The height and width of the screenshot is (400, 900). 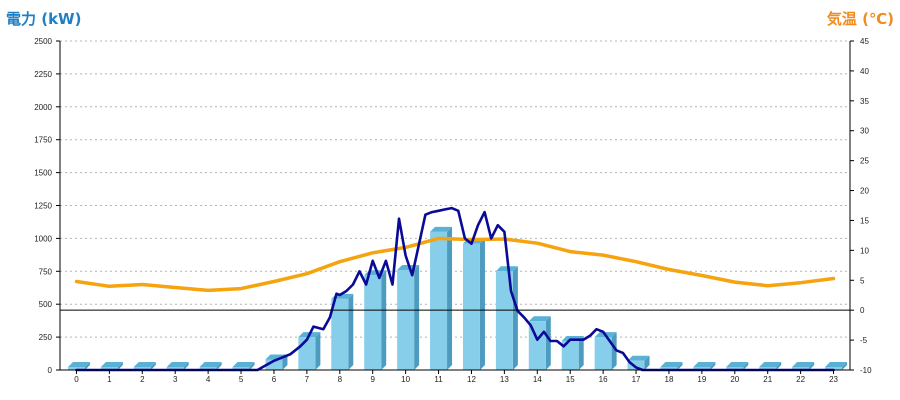 I want to click on left-tick-label: 500, so click(x=46, y=304).